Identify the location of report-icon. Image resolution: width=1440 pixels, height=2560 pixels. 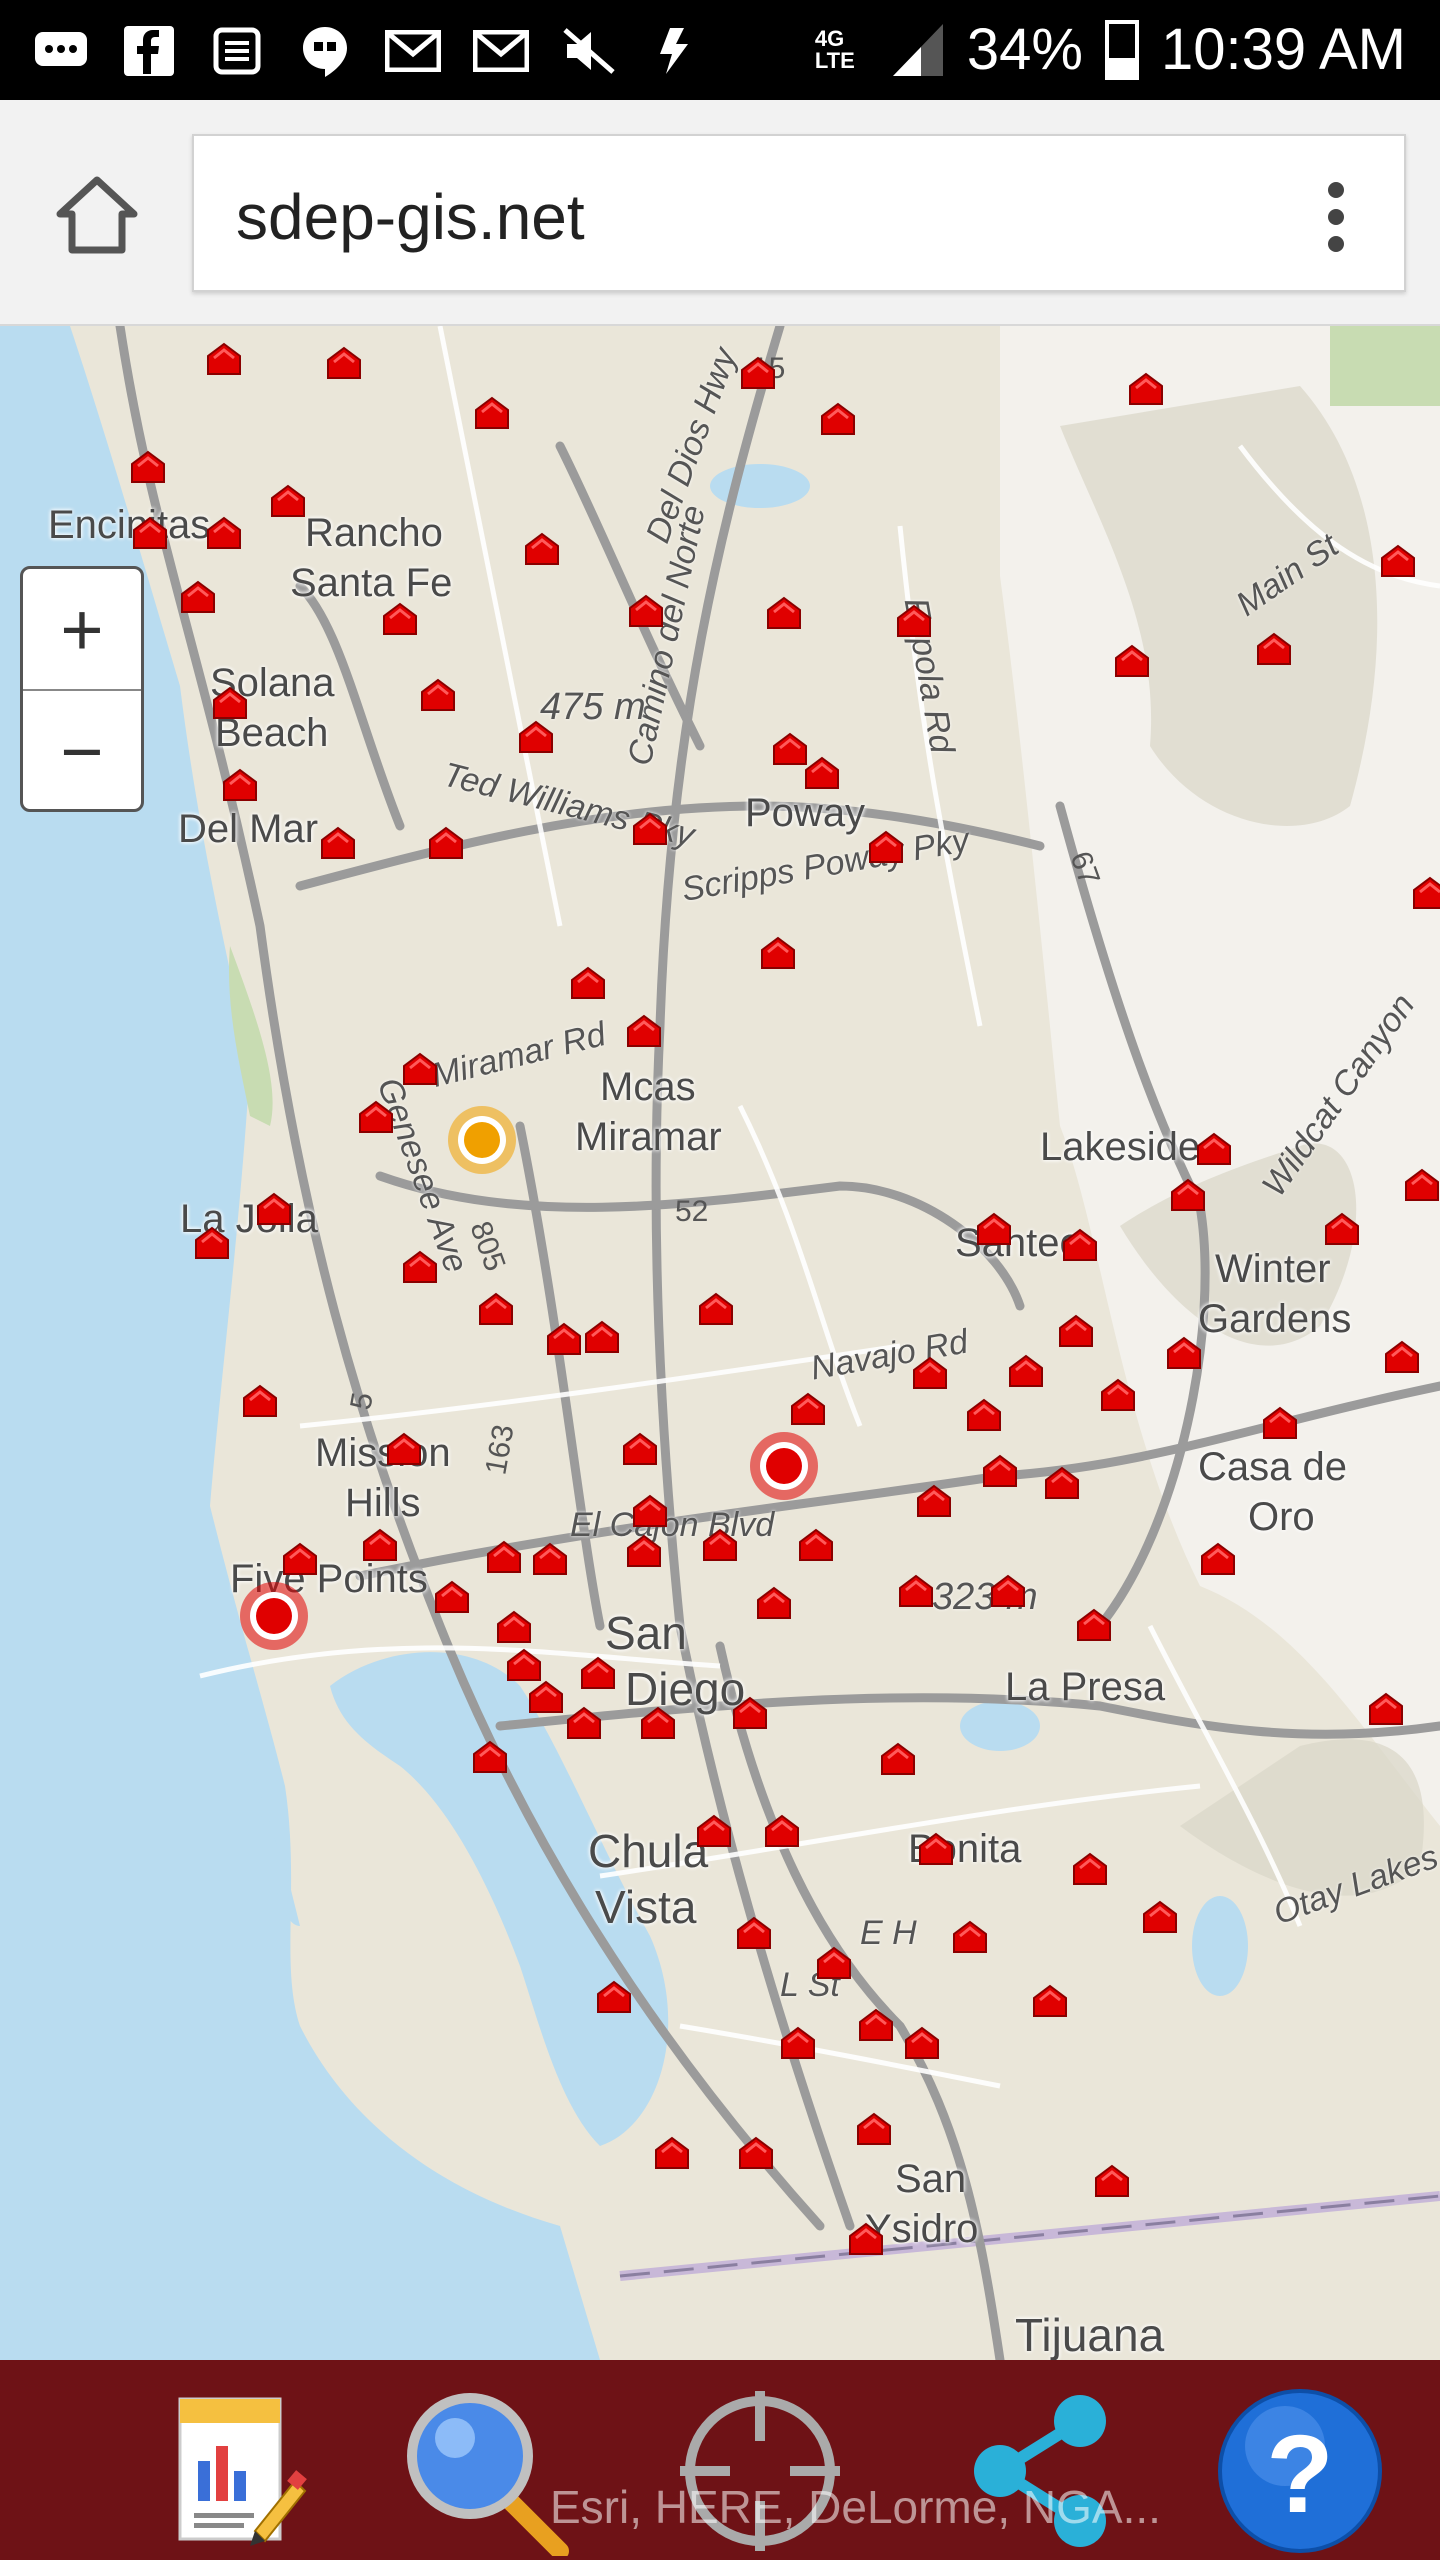
(235, 2471).